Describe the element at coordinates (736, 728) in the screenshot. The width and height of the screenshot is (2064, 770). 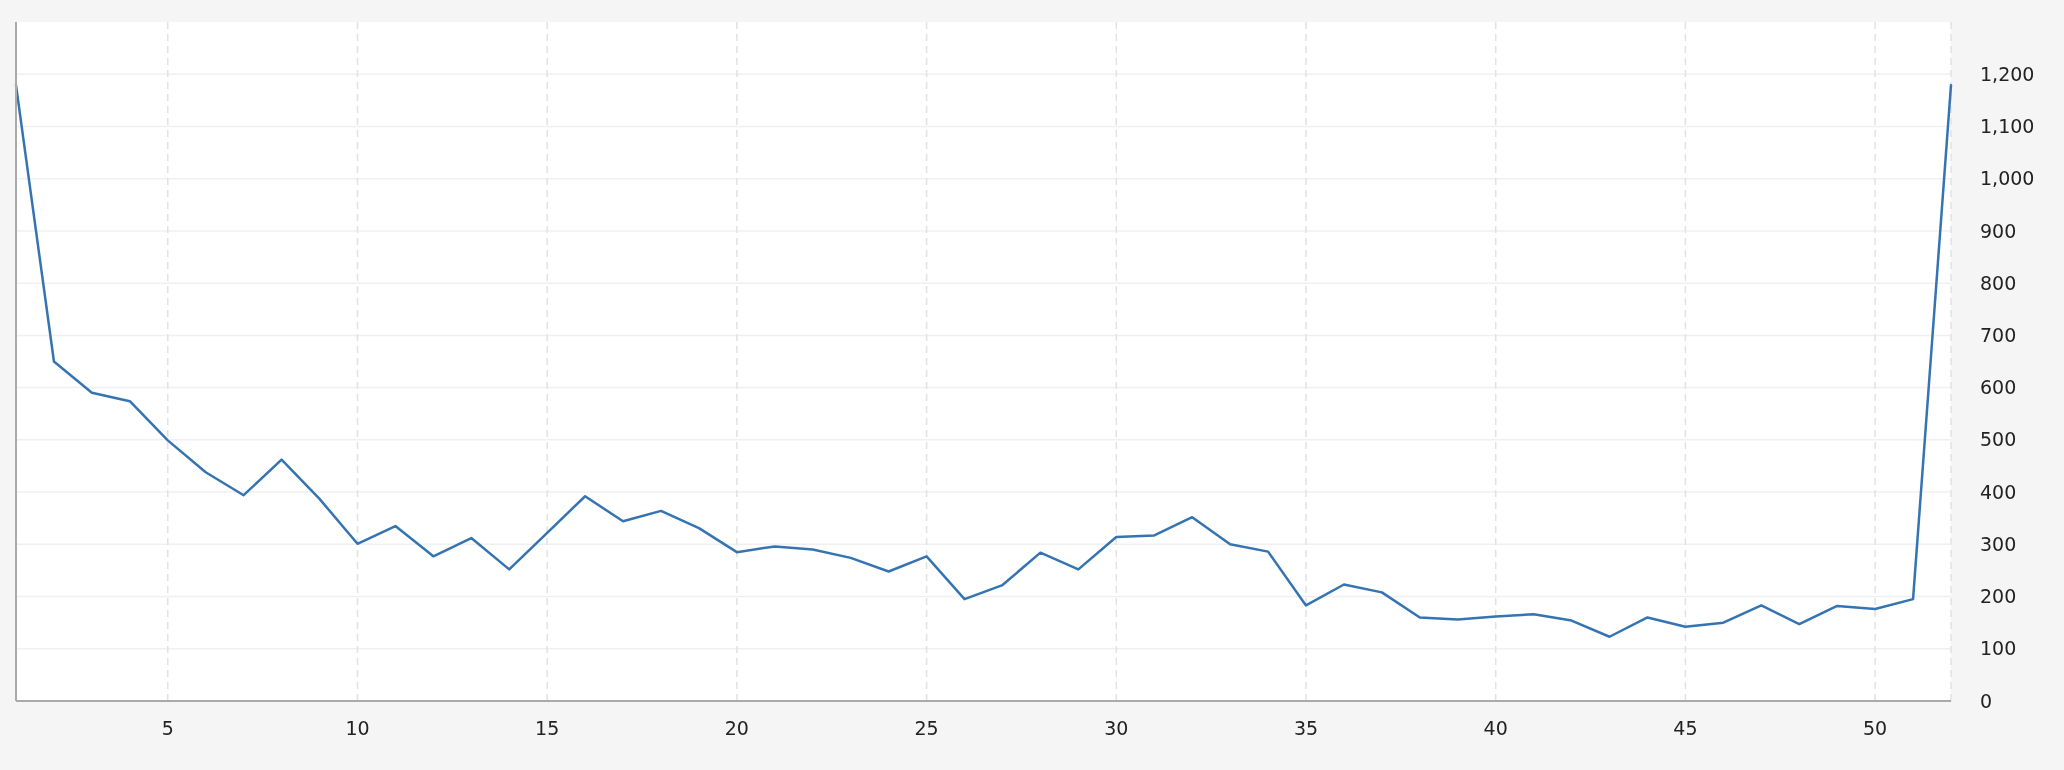
I see `x-tick-label: 20` at that location.